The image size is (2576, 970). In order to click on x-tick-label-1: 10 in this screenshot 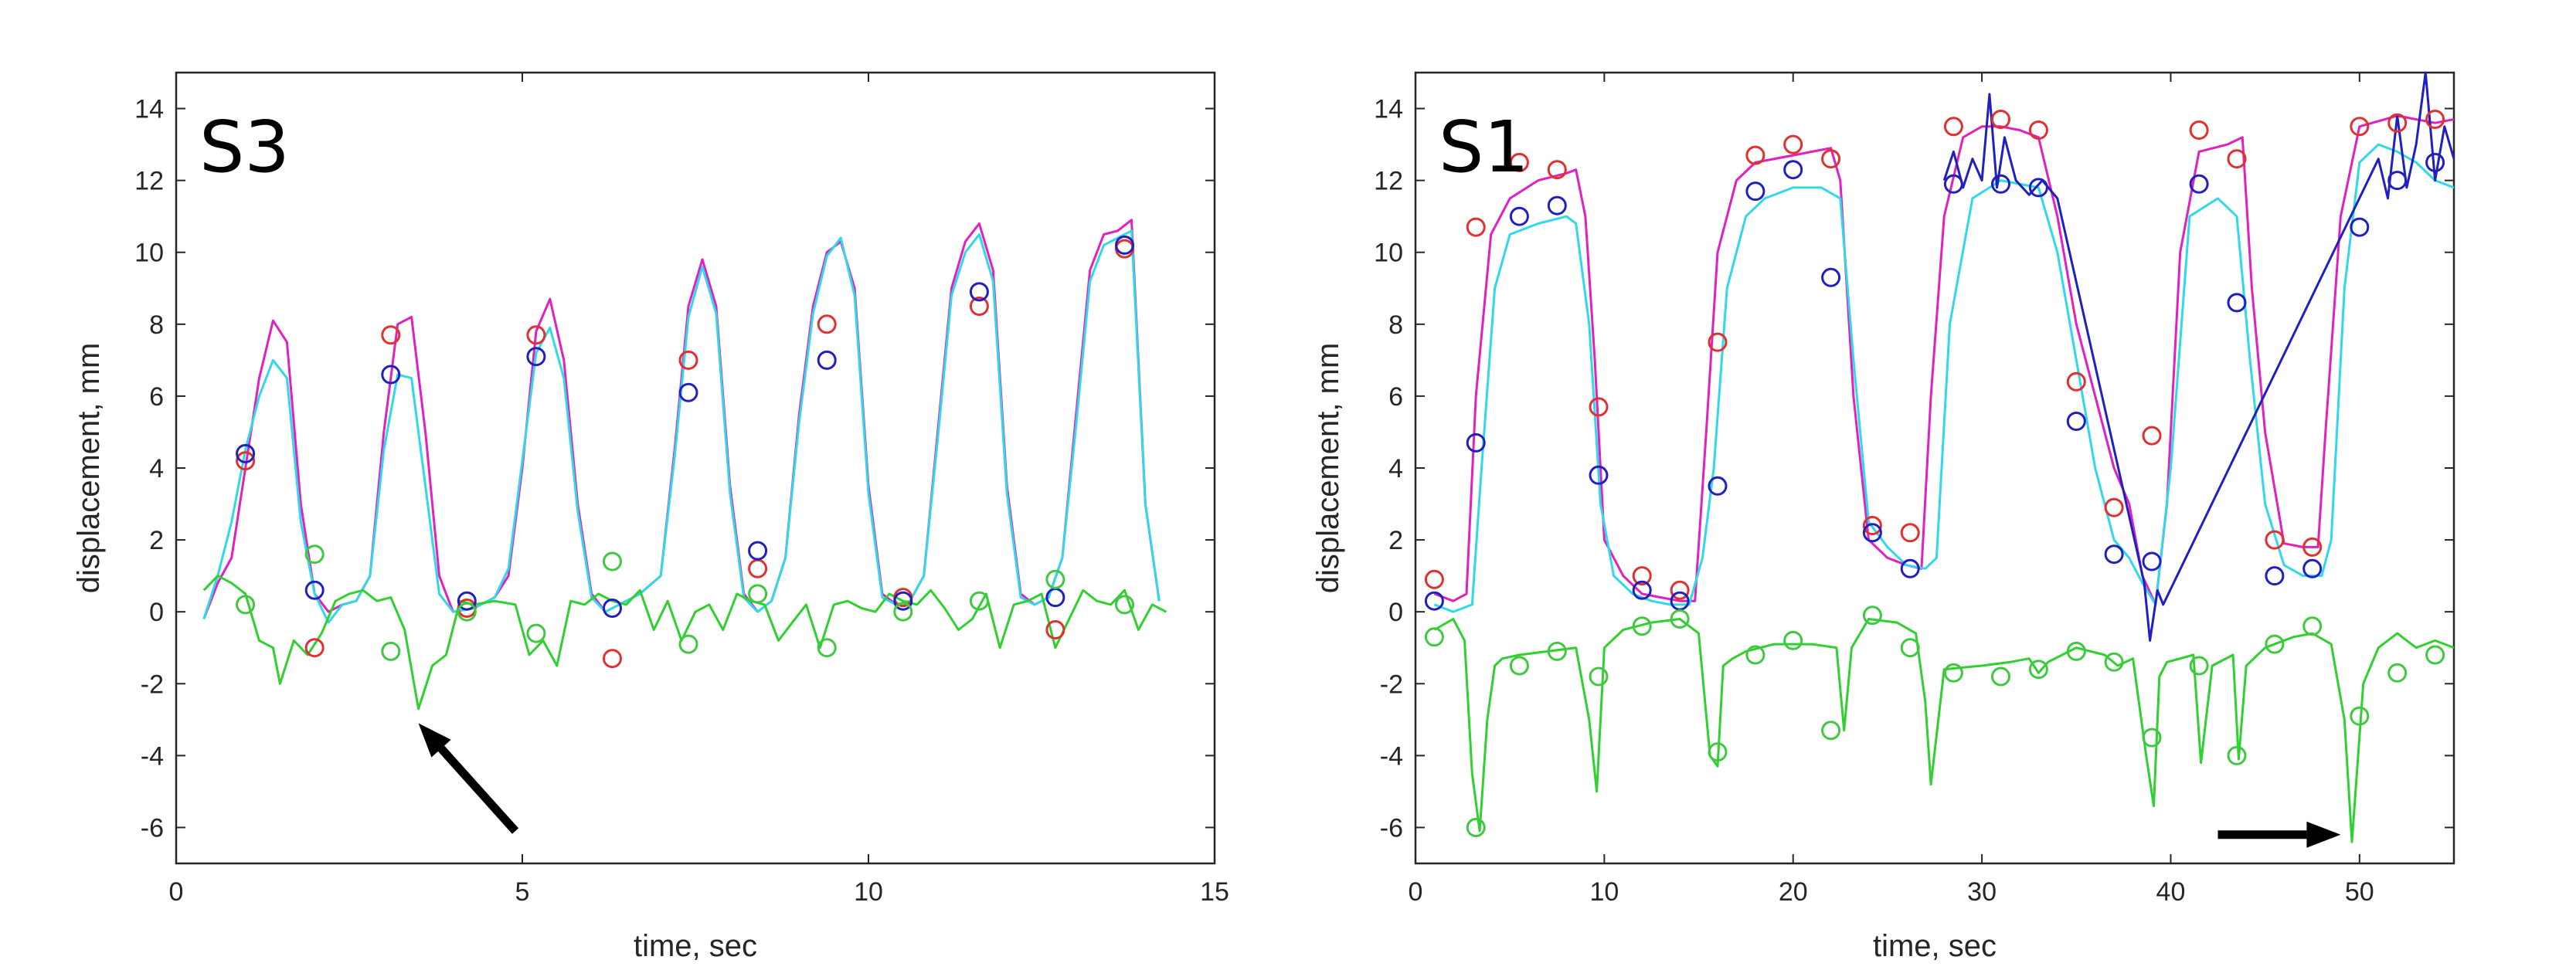, I will do `click(1604, 892)`.